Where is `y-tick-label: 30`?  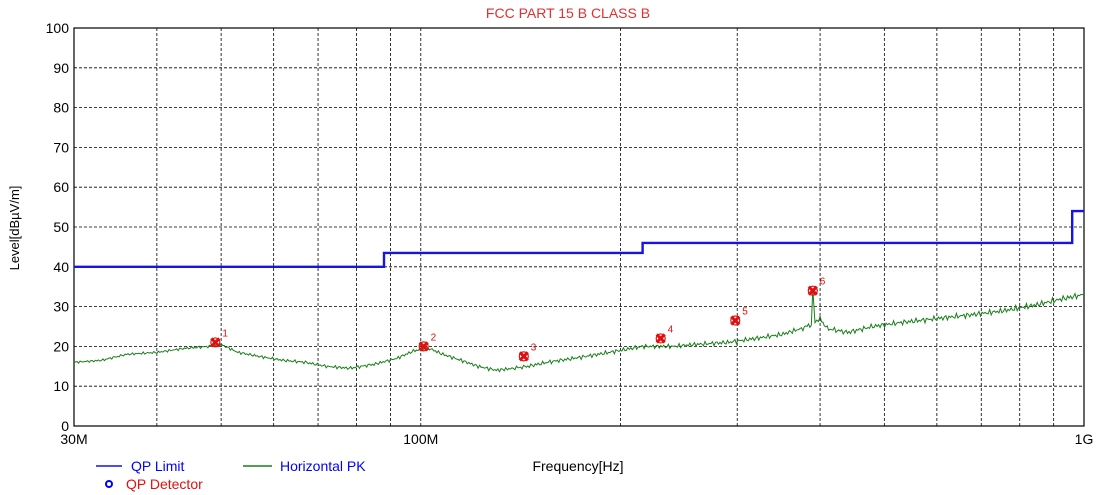
y-tick-label: 30 is located at coordinates (61, 307).